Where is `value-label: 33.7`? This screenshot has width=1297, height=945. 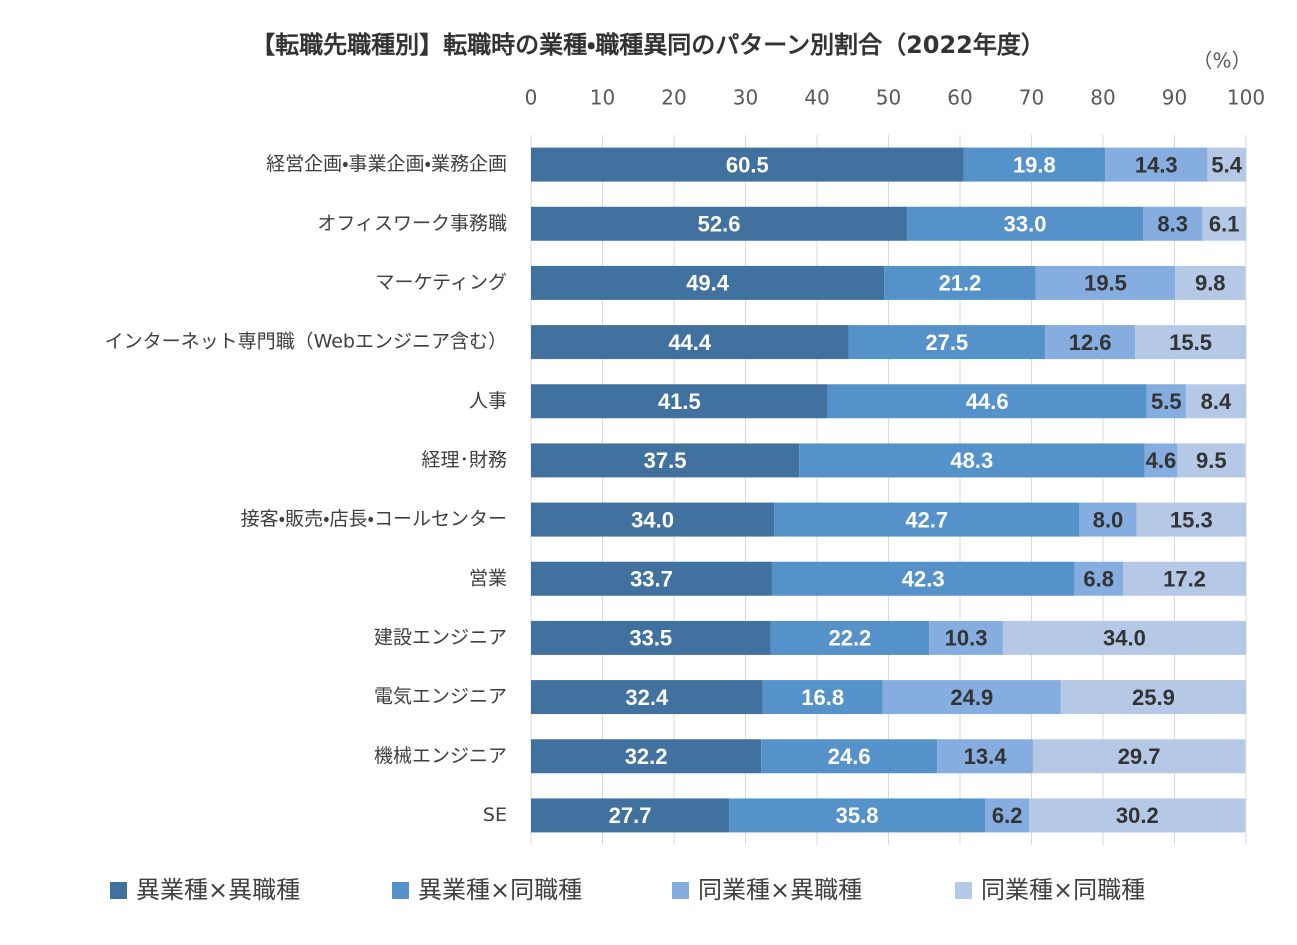 value-label: 33.7 is located at coordinates (651, 579).